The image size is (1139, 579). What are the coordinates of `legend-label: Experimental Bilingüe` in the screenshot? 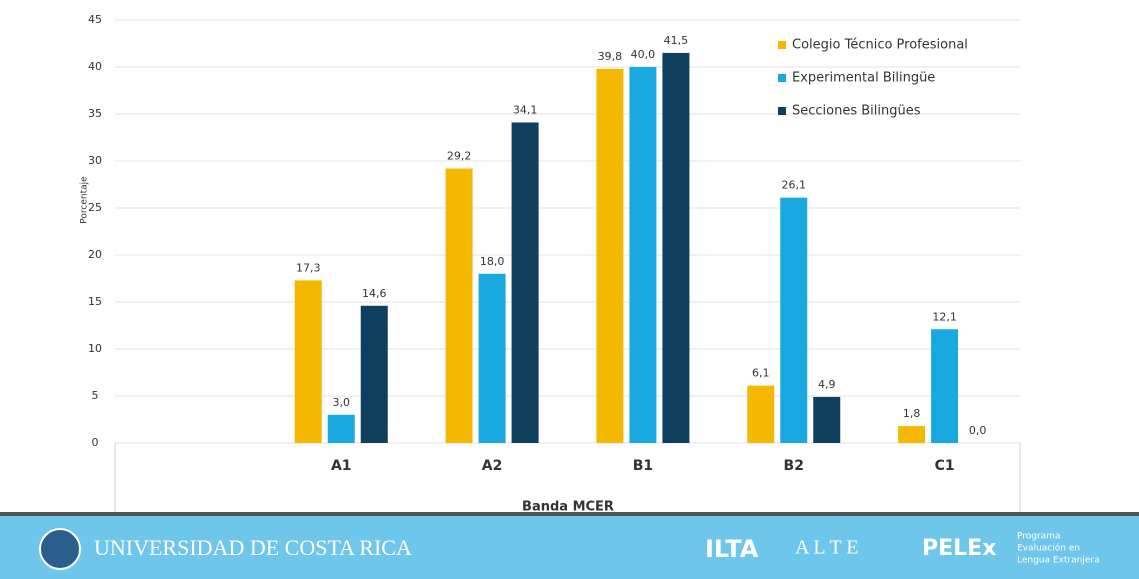 It's located at (863, 78).